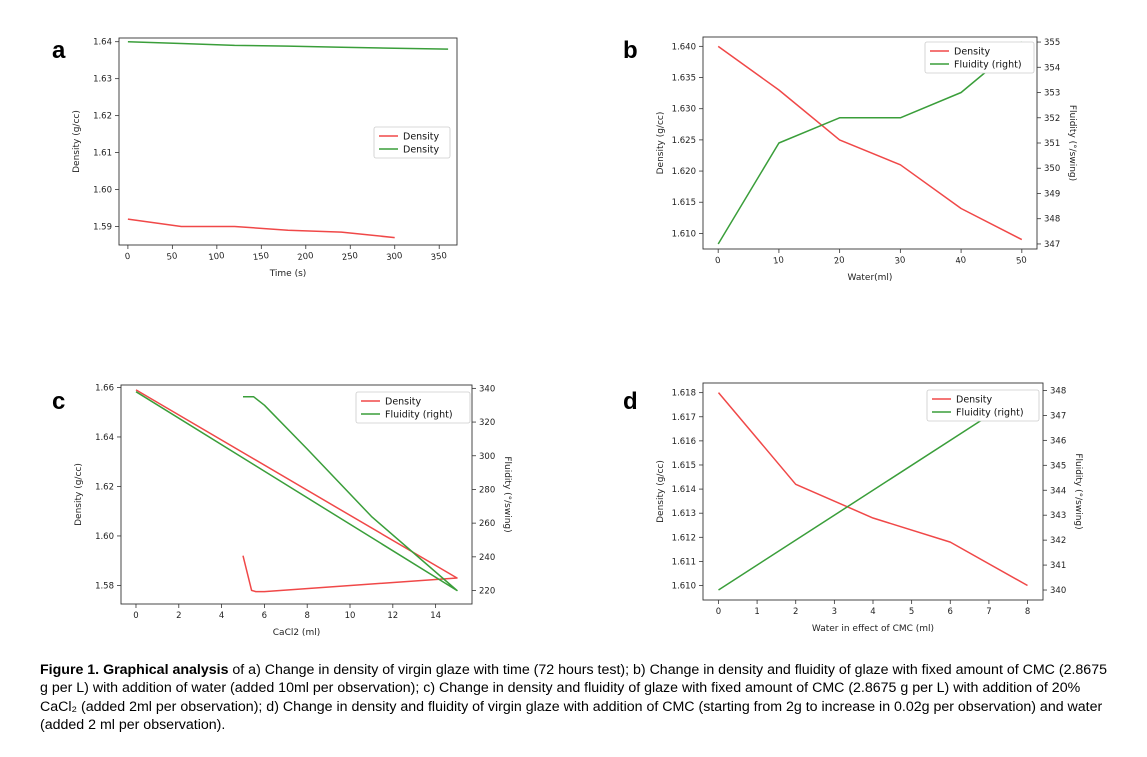  What do you see at coordinates (1058, 466) in the screenshot?
I see `y-right-tick-label: 345` at bounding box center [1058, 466].